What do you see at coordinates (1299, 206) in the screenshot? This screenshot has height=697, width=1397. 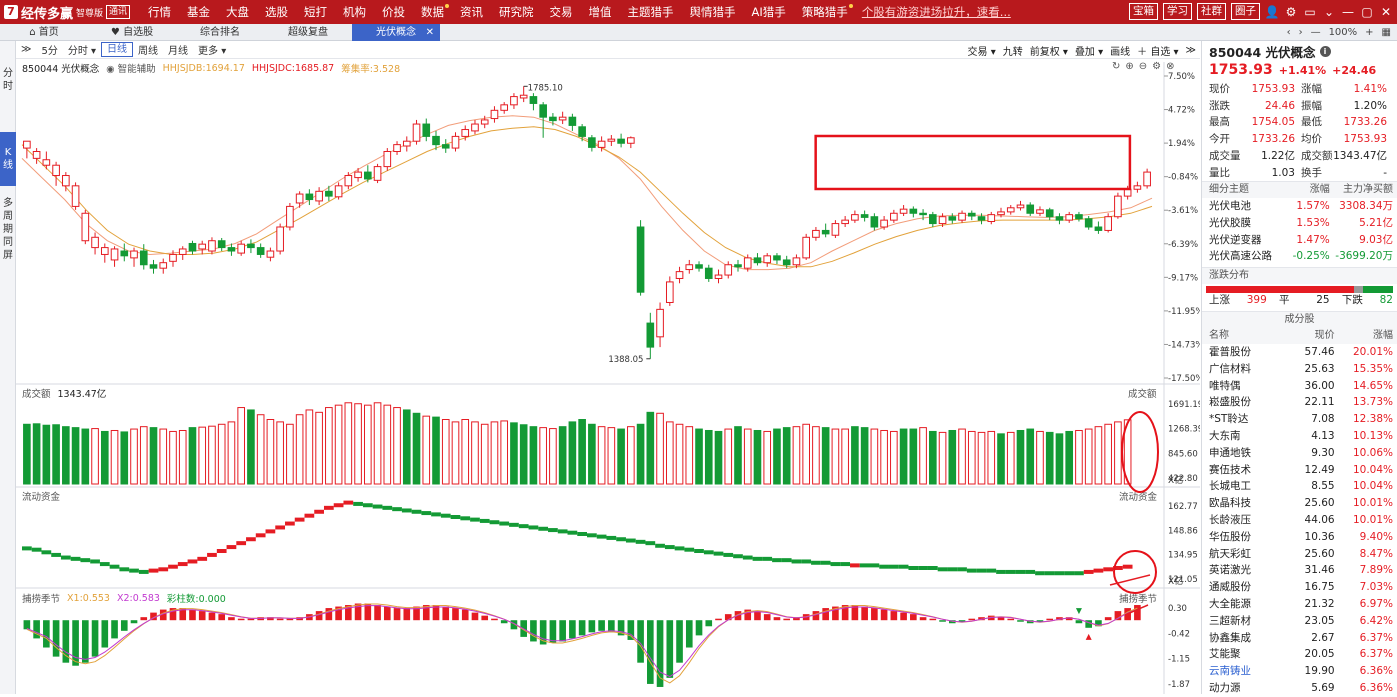 I see `theme-row: 光伏电池 1.57% 3308.34万` at bounding box center [1299, 206].